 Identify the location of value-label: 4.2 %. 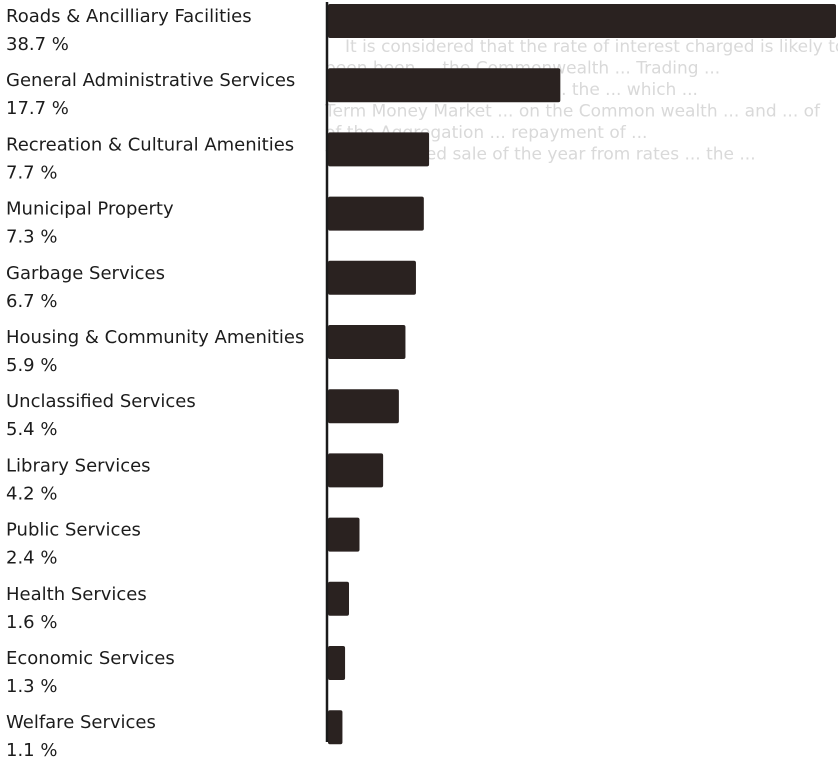
(31, 493).